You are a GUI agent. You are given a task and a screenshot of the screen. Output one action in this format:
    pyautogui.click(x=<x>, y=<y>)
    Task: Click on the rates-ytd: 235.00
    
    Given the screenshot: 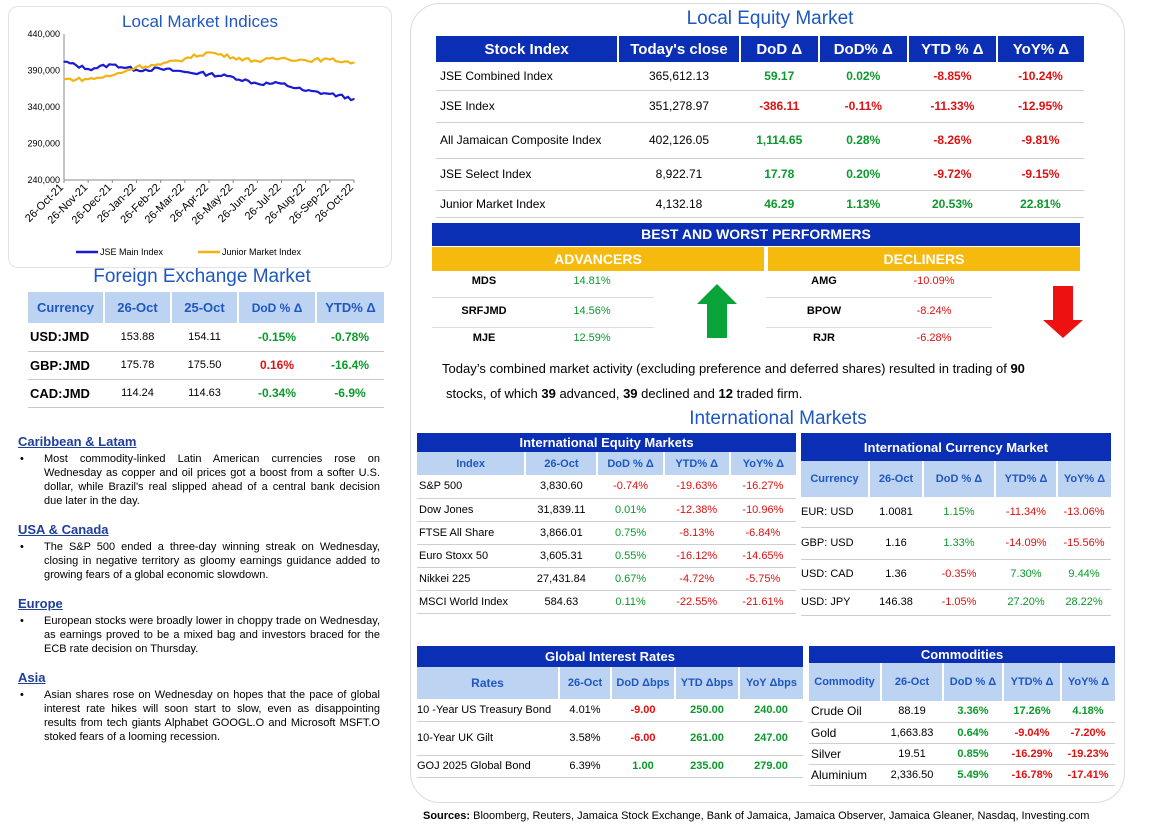 What is the action you would take?
    pyautogui.click(x=707, y=766)
    